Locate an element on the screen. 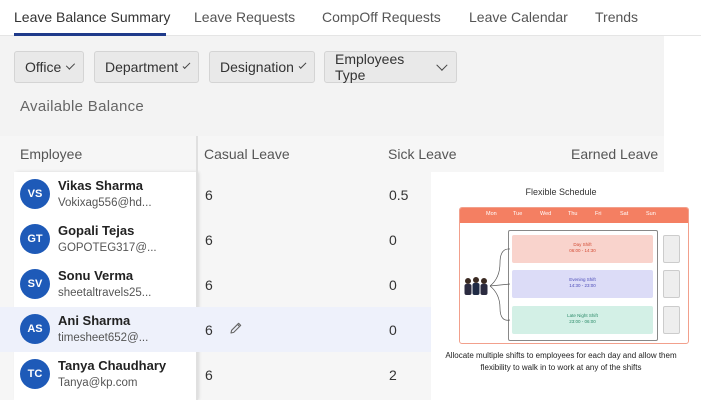  employees-type-filter-label: Employees Type is located at coordinates (370, 67).